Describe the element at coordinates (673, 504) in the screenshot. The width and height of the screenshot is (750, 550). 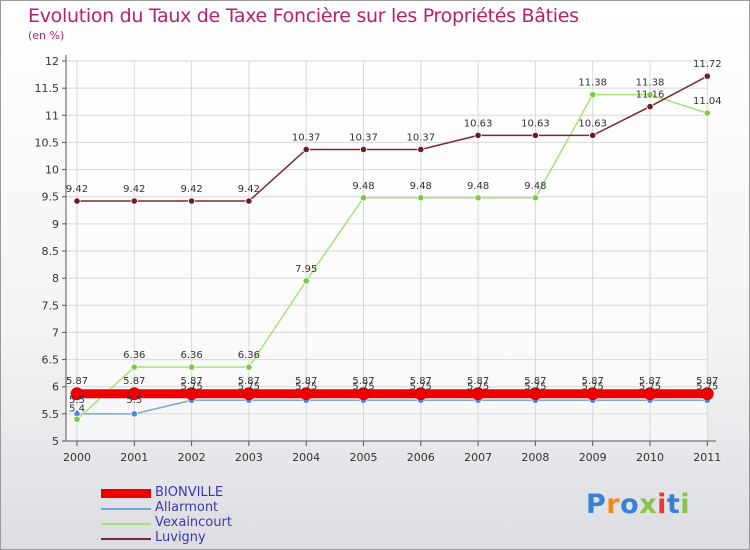
I see `logo-letter: t` at that location.